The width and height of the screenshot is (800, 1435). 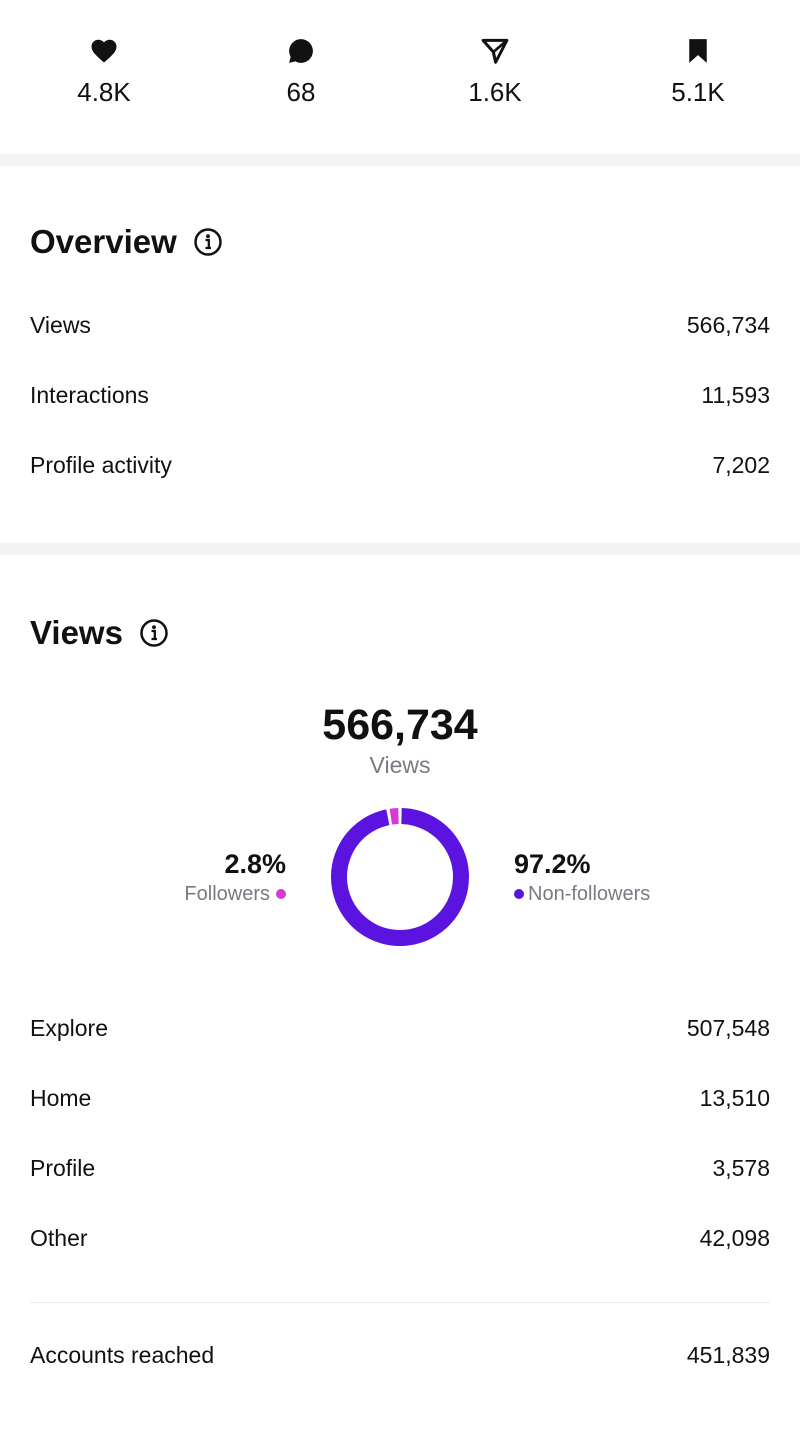 I want to click on row-value: 507,548, so click(x=728, y=1027).